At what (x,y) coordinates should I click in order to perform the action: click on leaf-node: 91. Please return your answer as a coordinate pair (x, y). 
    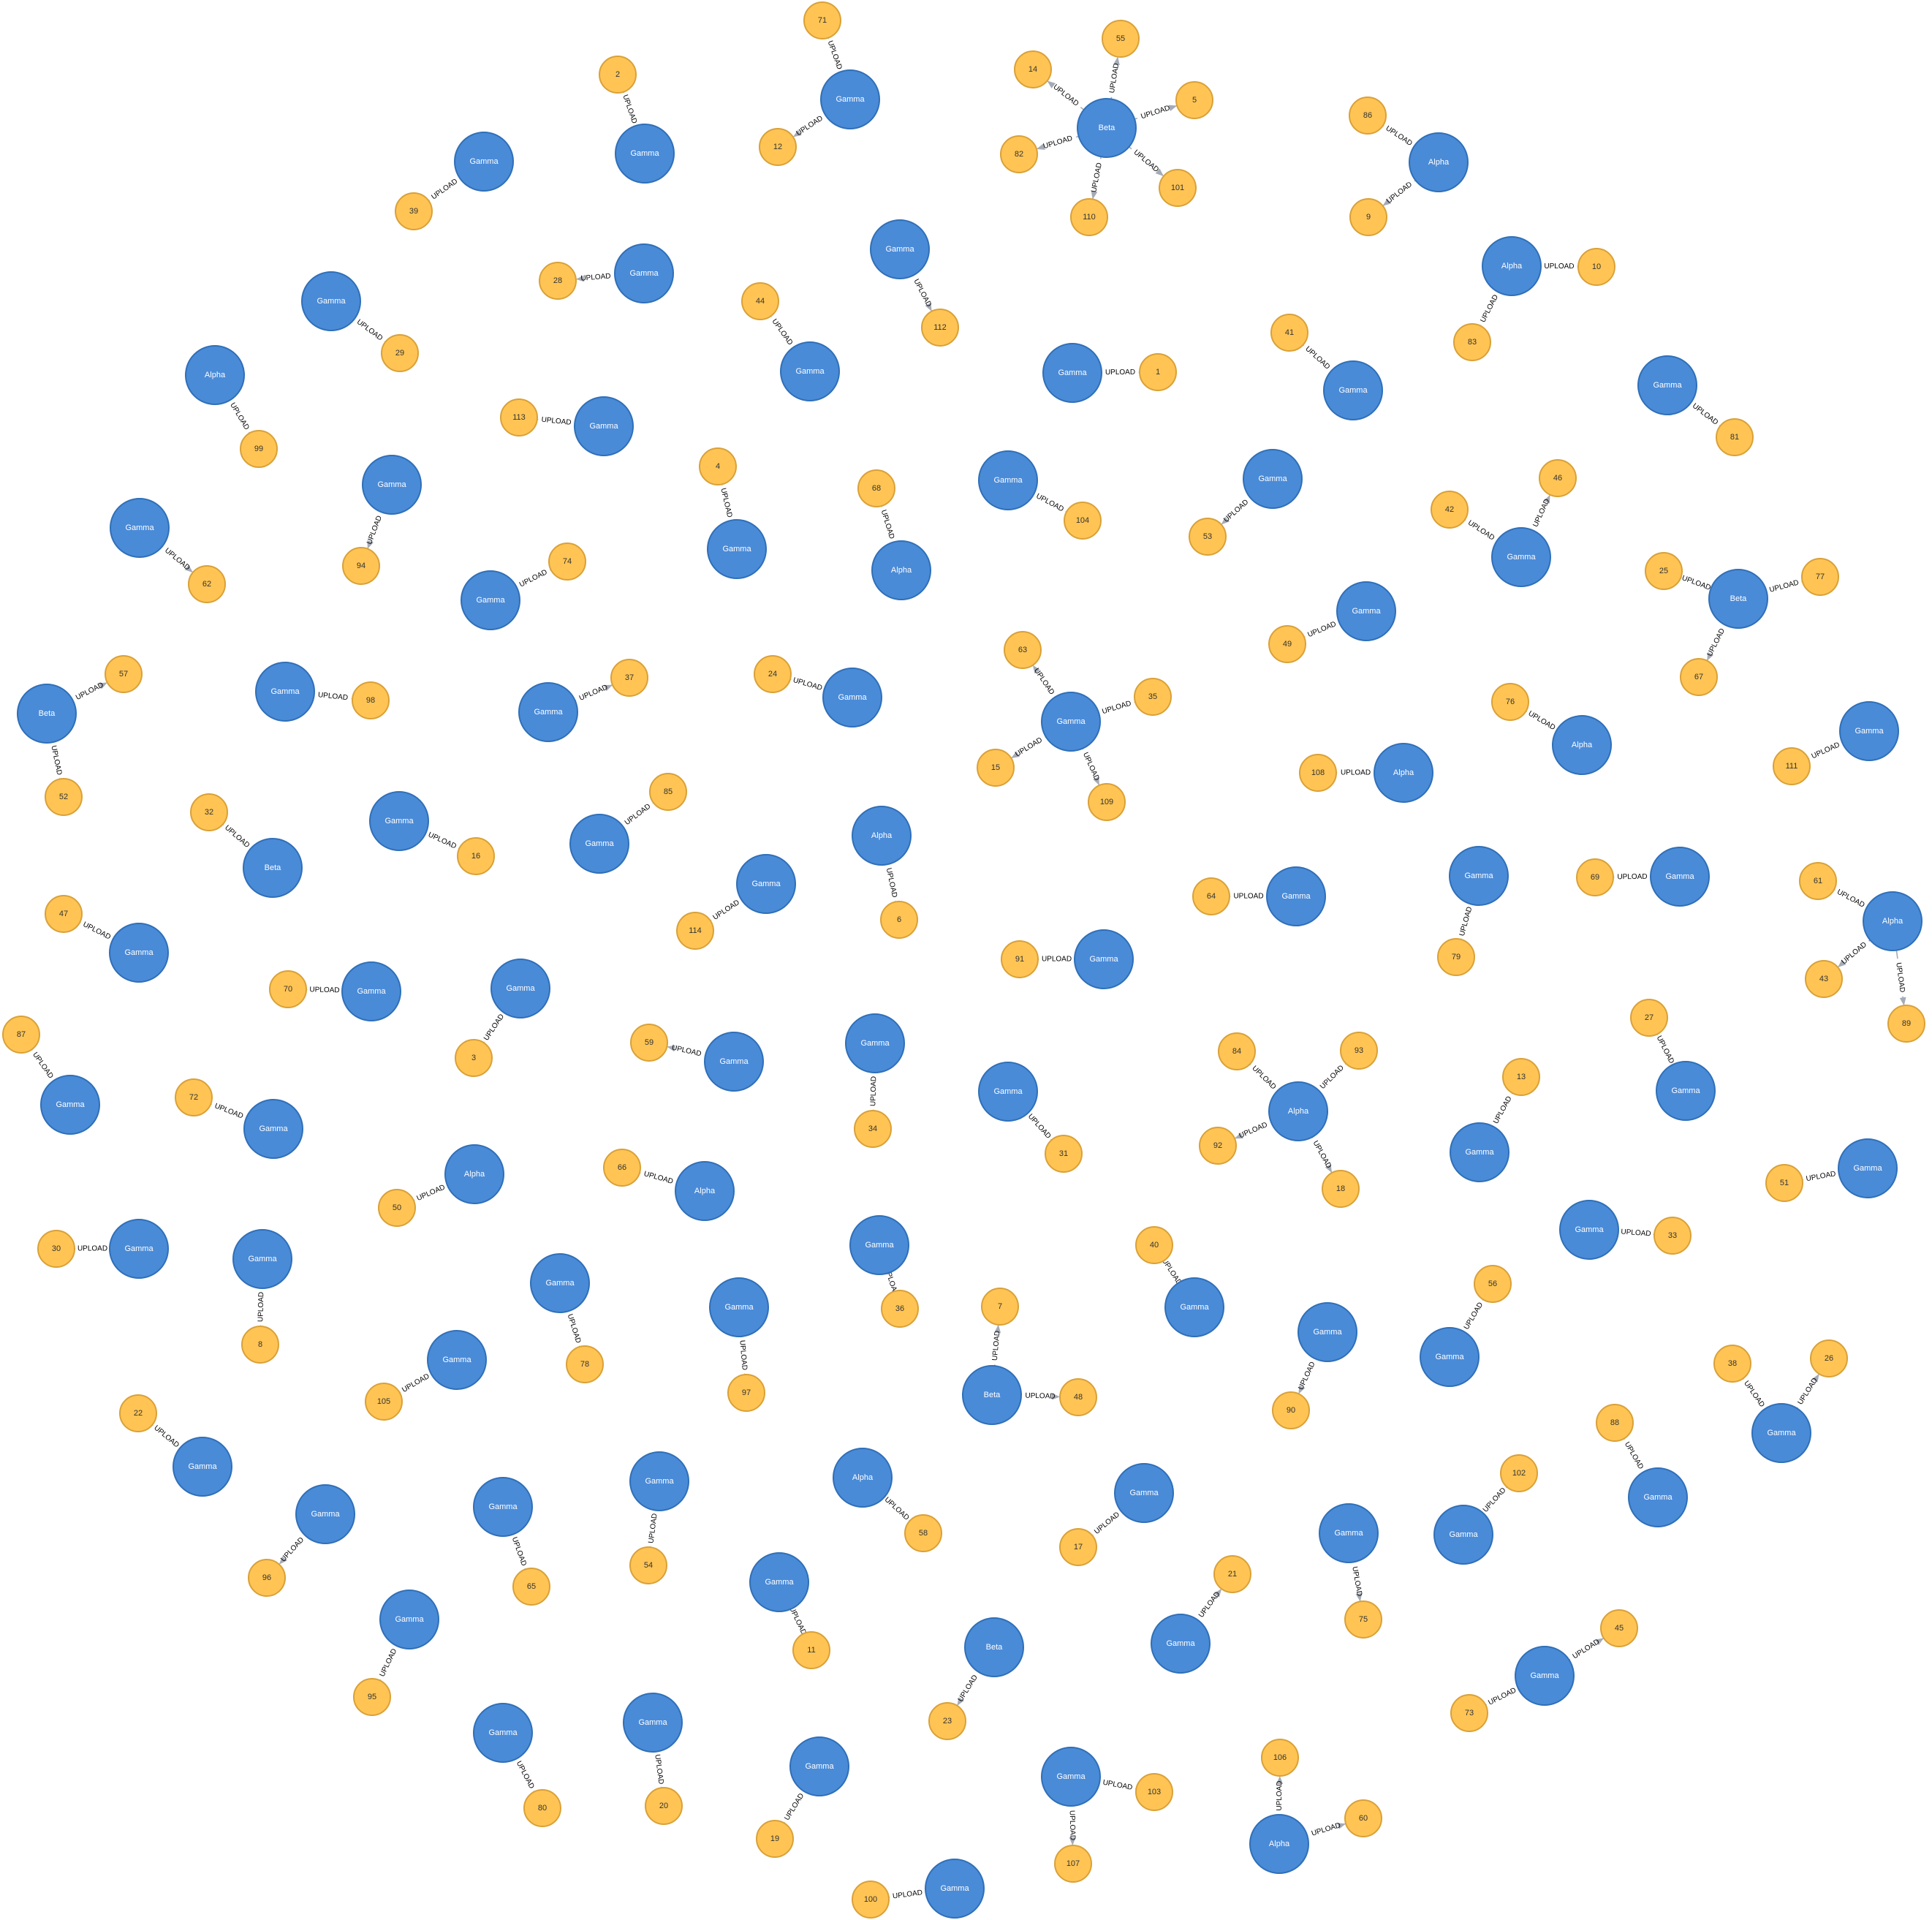
    Looking at the image, I should click on (1020, 959).